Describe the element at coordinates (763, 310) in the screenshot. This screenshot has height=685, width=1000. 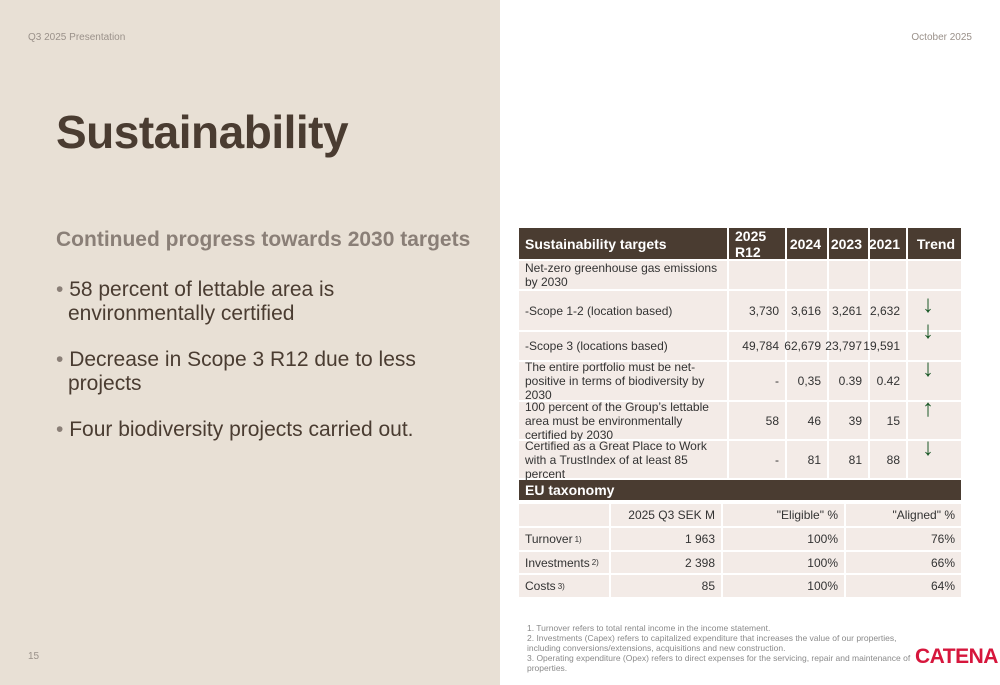
I see `value-cell-text: 3,730` at that location.